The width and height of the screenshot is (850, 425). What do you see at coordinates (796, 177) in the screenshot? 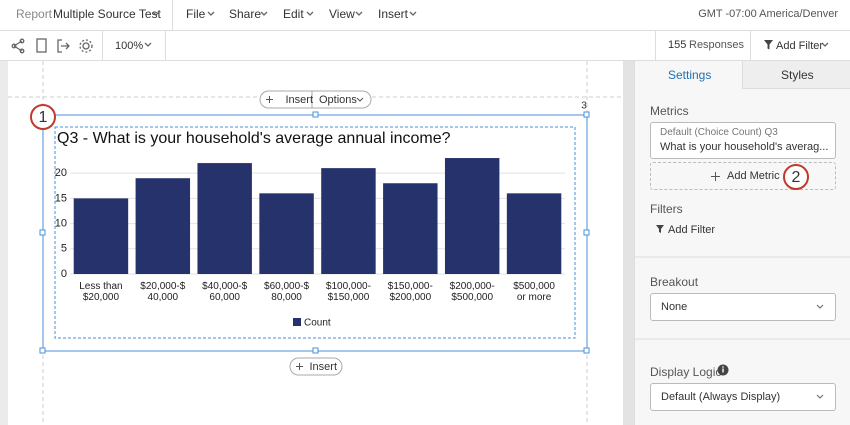
I see `callout: 2` at bounding box center [796, 177].